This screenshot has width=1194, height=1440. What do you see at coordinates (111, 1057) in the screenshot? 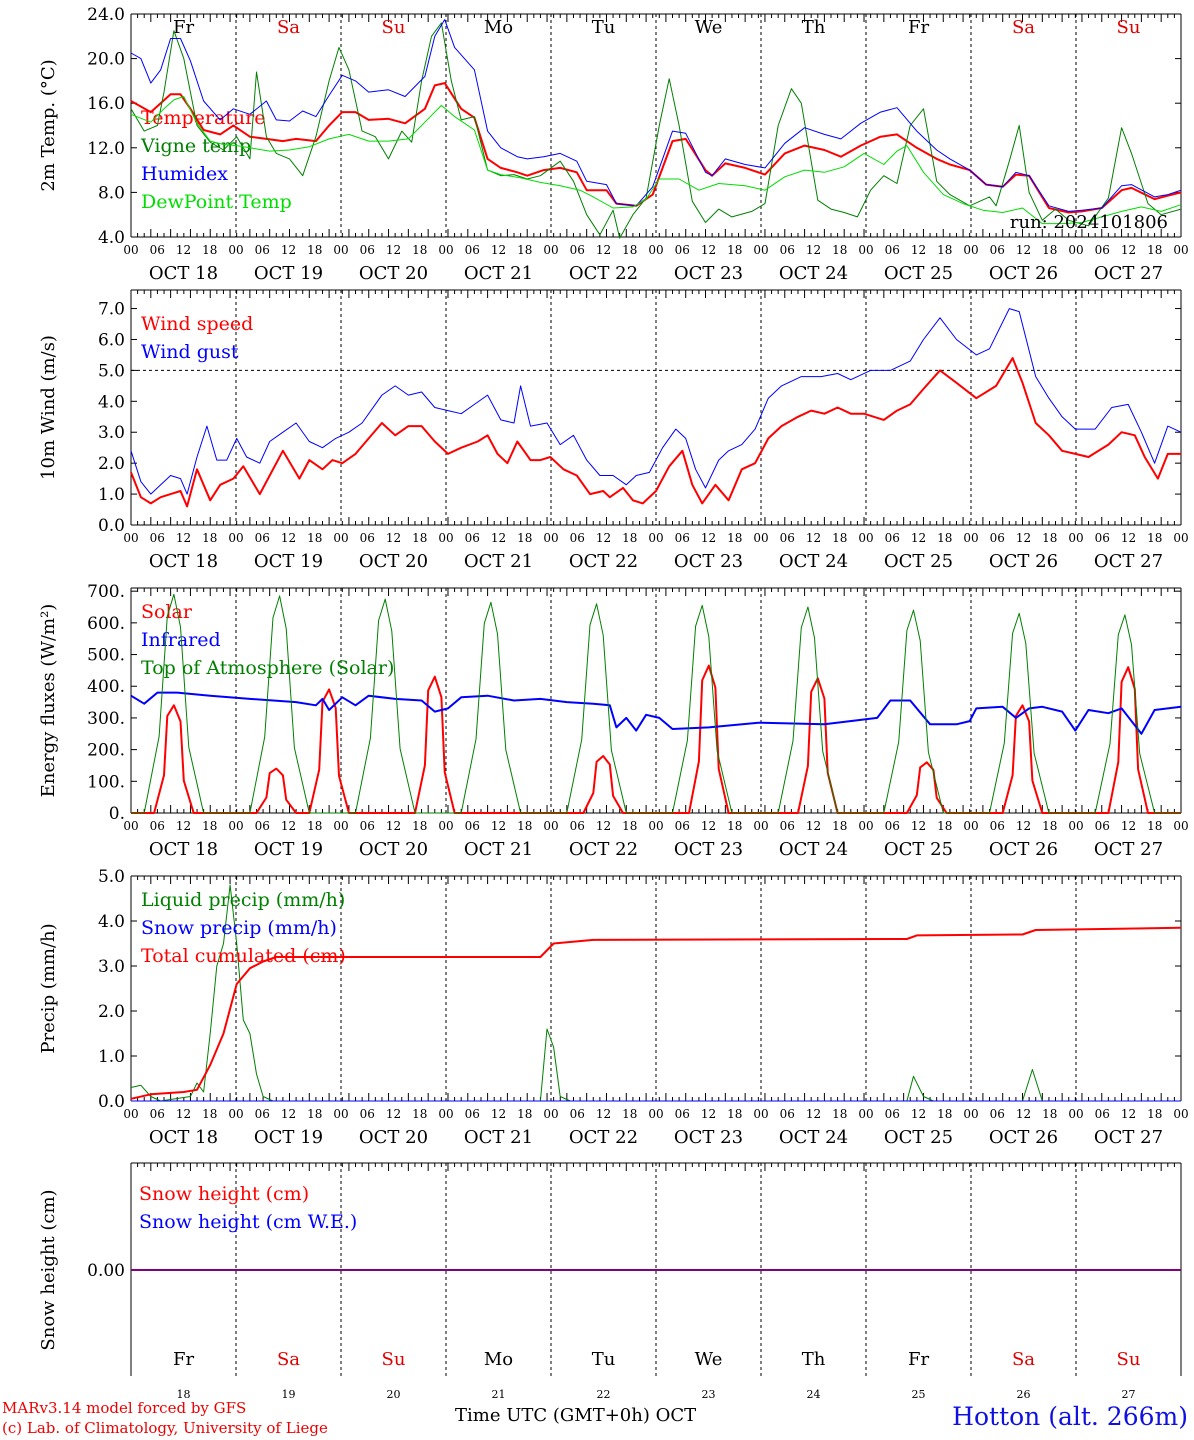
I see `y-tick-label: 1.0` at bounding box center [111, 1057].